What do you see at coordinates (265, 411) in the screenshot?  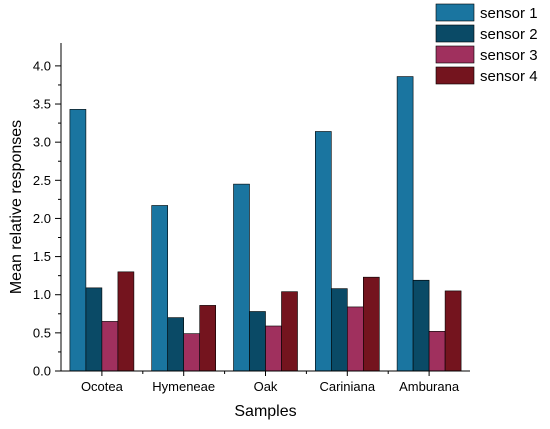 I see `x-axis-title: Samples` at bounding box center [265, 411].